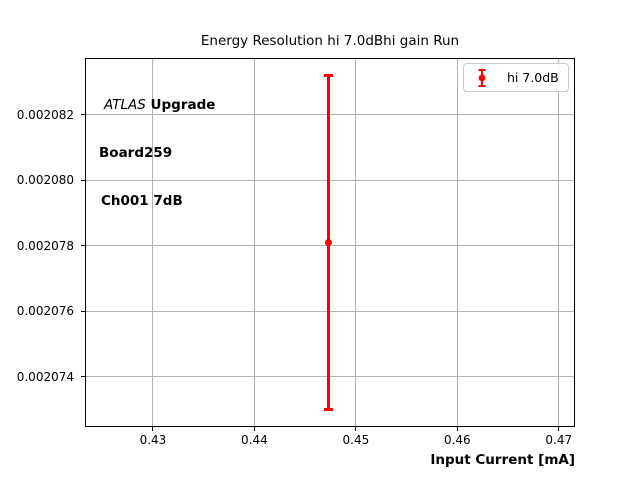 The height and width of the screenshot is (480, 640). Describe the element at coordinates (328, 409) in the screenshot. I see `errorbar-cap-bottom` at that location.